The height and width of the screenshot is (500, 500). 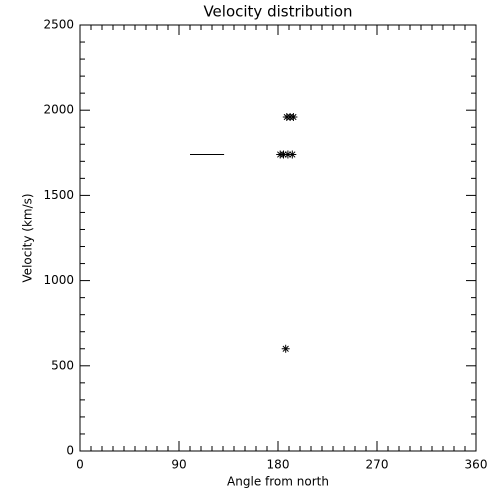 What do you see at coordinates (278, 482) in the screenshot?
I see `x-axis-label: Angle from north` at bounding box center [278, 482].